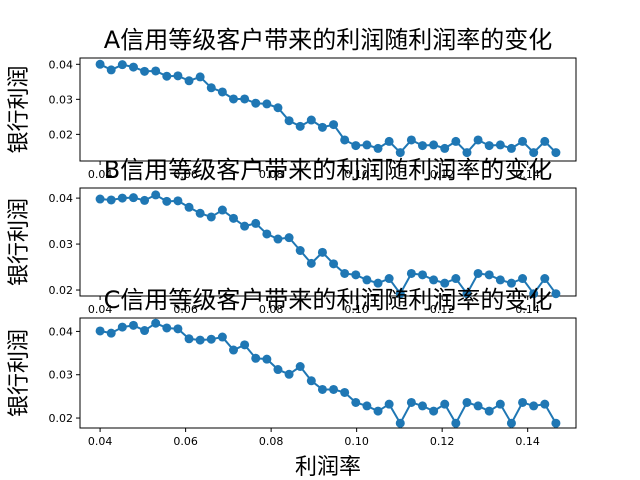  I want to click on chart-title-c: C信用等级客户带来的利润随利润率的变化, so click(328, 300).